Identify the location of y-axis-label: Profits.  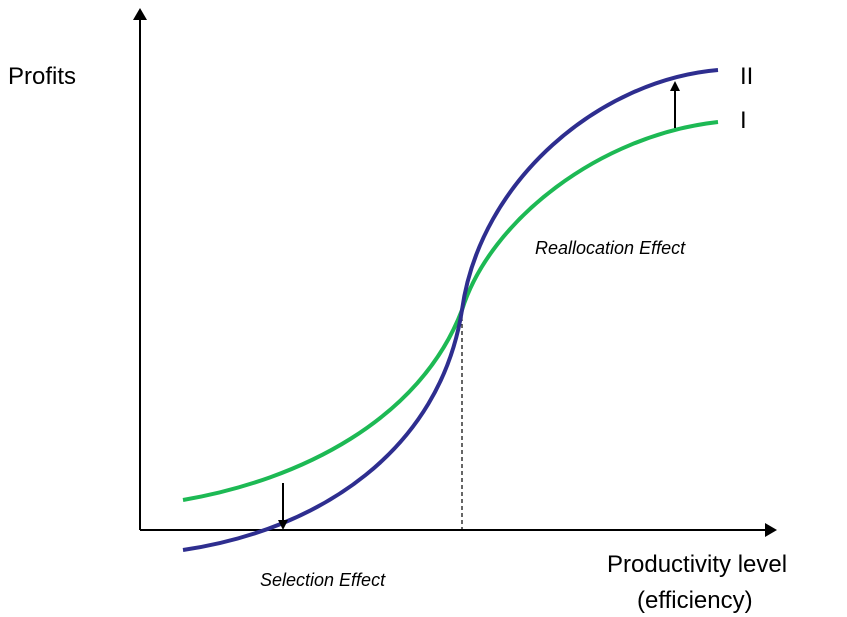
(42, 76).